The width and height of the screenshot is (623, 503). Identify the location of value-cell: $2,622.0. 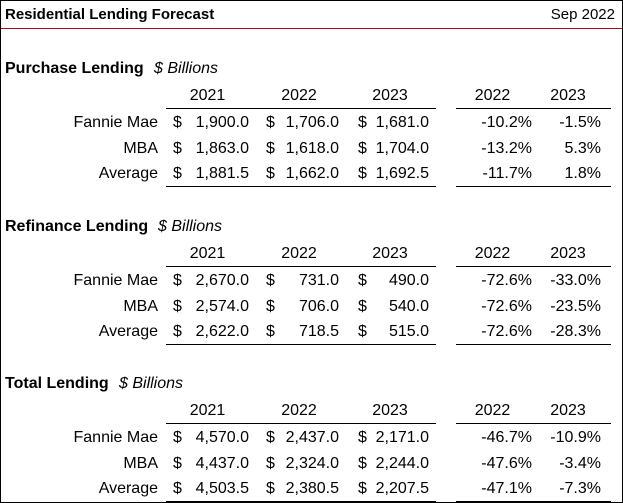
(211, 332).